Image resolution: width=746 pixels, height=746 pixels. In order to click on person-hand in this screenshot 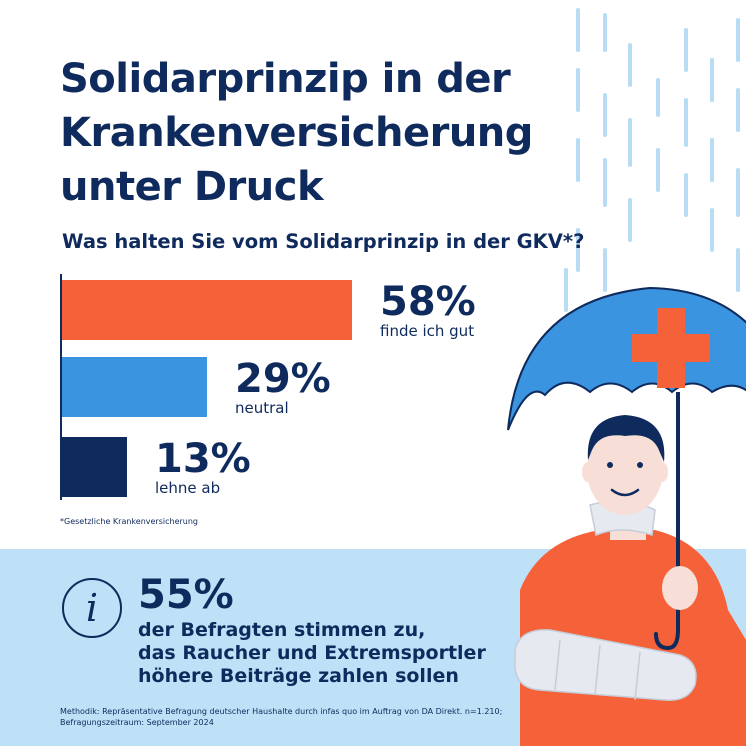, I will do `click(680, 588)`.